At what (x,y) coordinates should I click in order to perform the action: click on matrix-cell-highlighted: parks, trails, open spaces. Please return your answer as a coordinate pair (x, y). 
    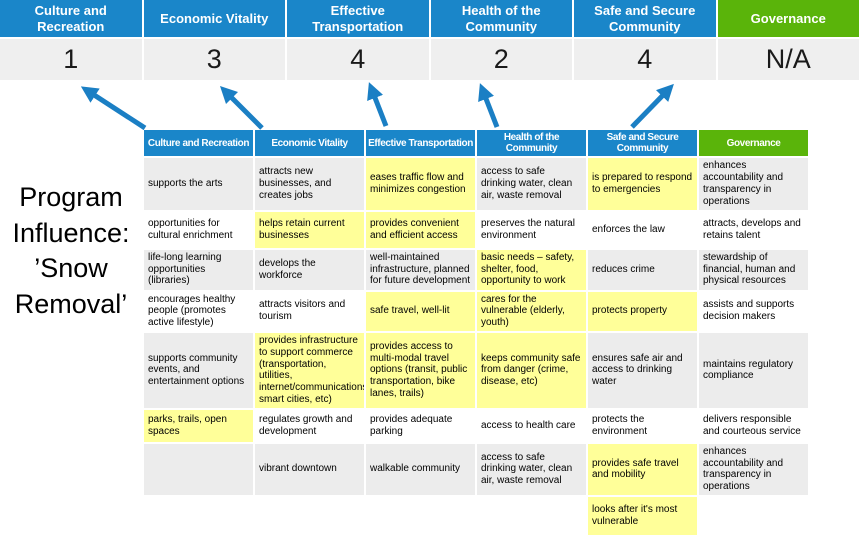
    Looking at the image, I should click on (198, 426).